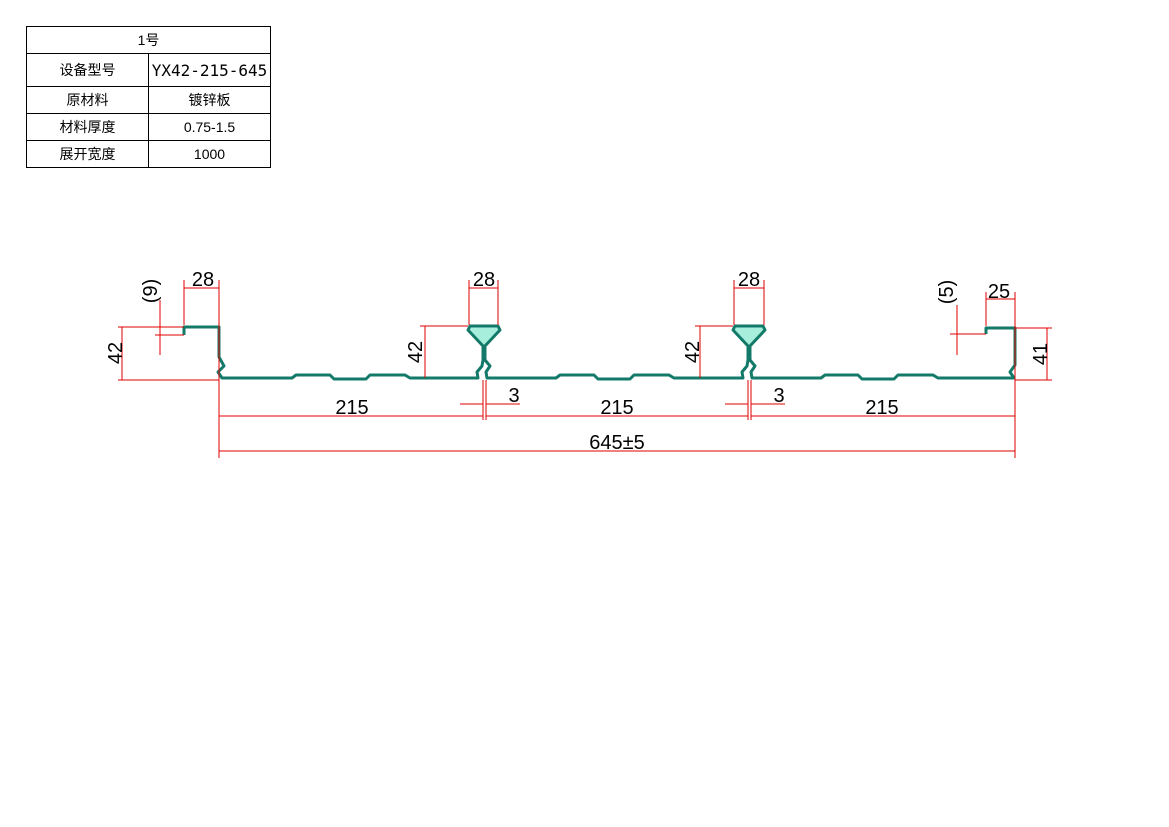 The image size is (1169, 827). What do you see at coordinates (778, 396) in the screenshot?
I see `dim-rib2-gap: 3` at bounding box center [778, 396].